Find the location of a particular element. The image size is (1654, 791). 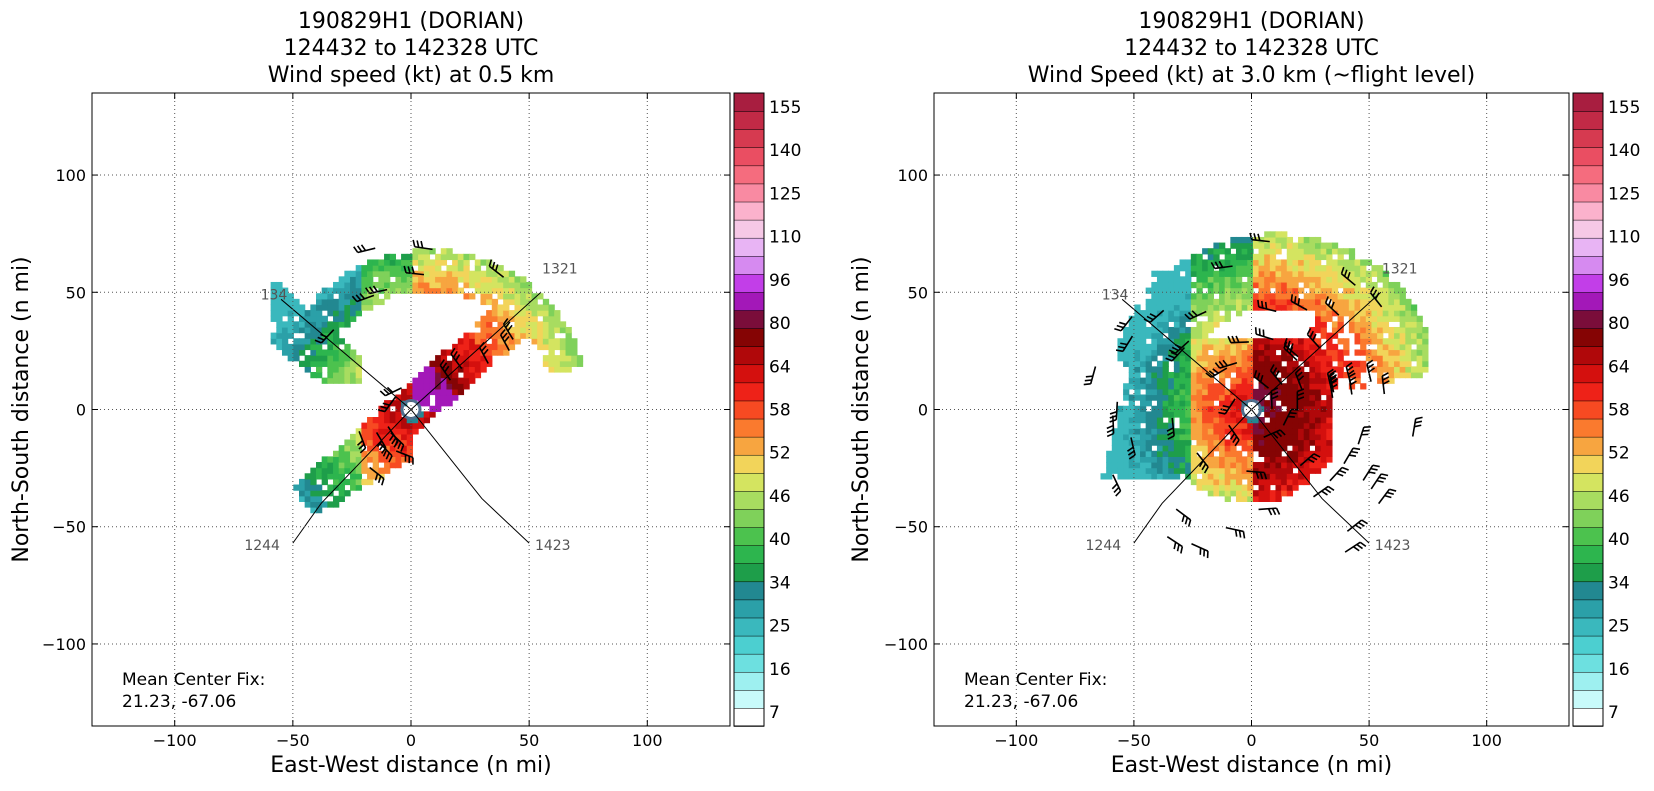

colorbar-label: 40 is located at coordinates (780, 540).